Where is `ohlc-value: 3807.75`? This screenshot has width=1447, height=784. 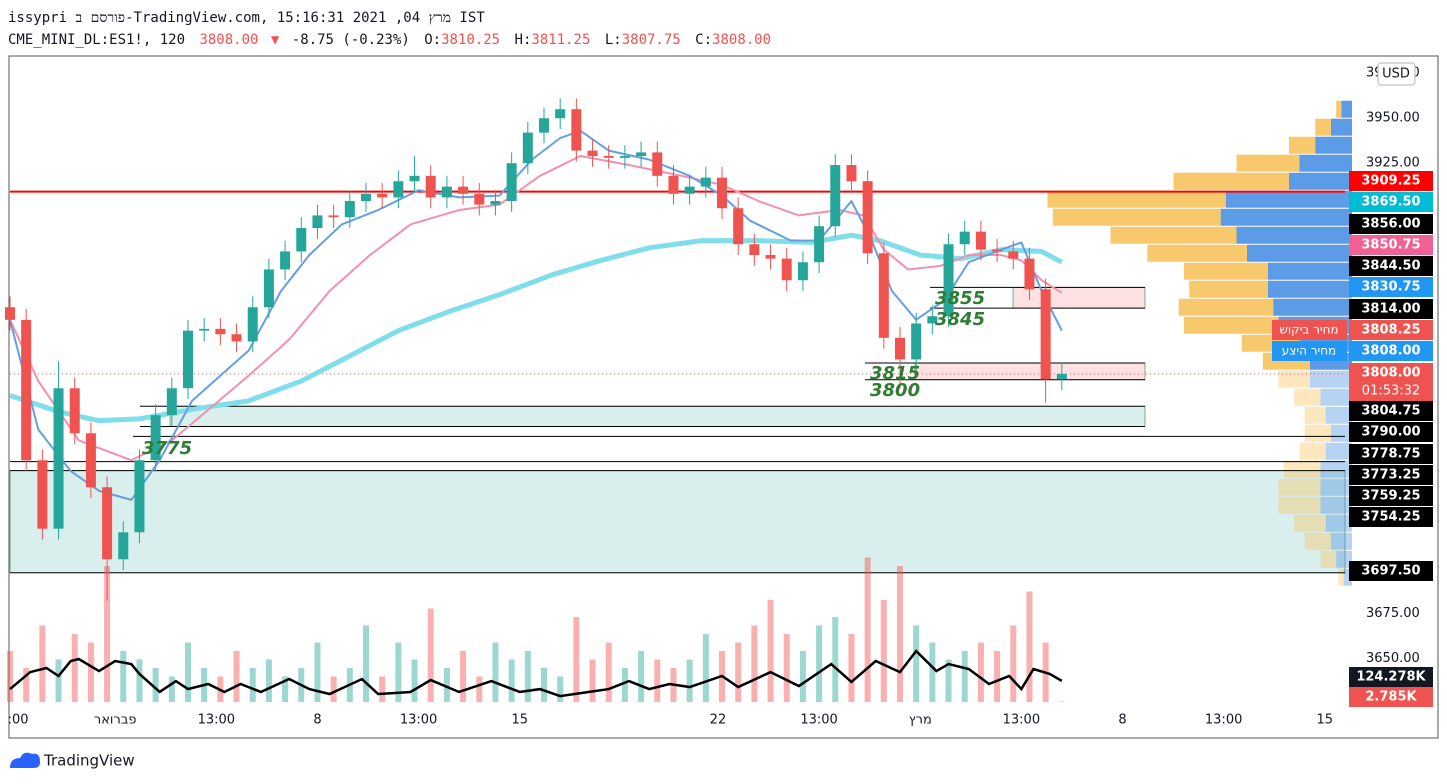 ohlc-value: 3807.75 is located at coordinates (651, 40).